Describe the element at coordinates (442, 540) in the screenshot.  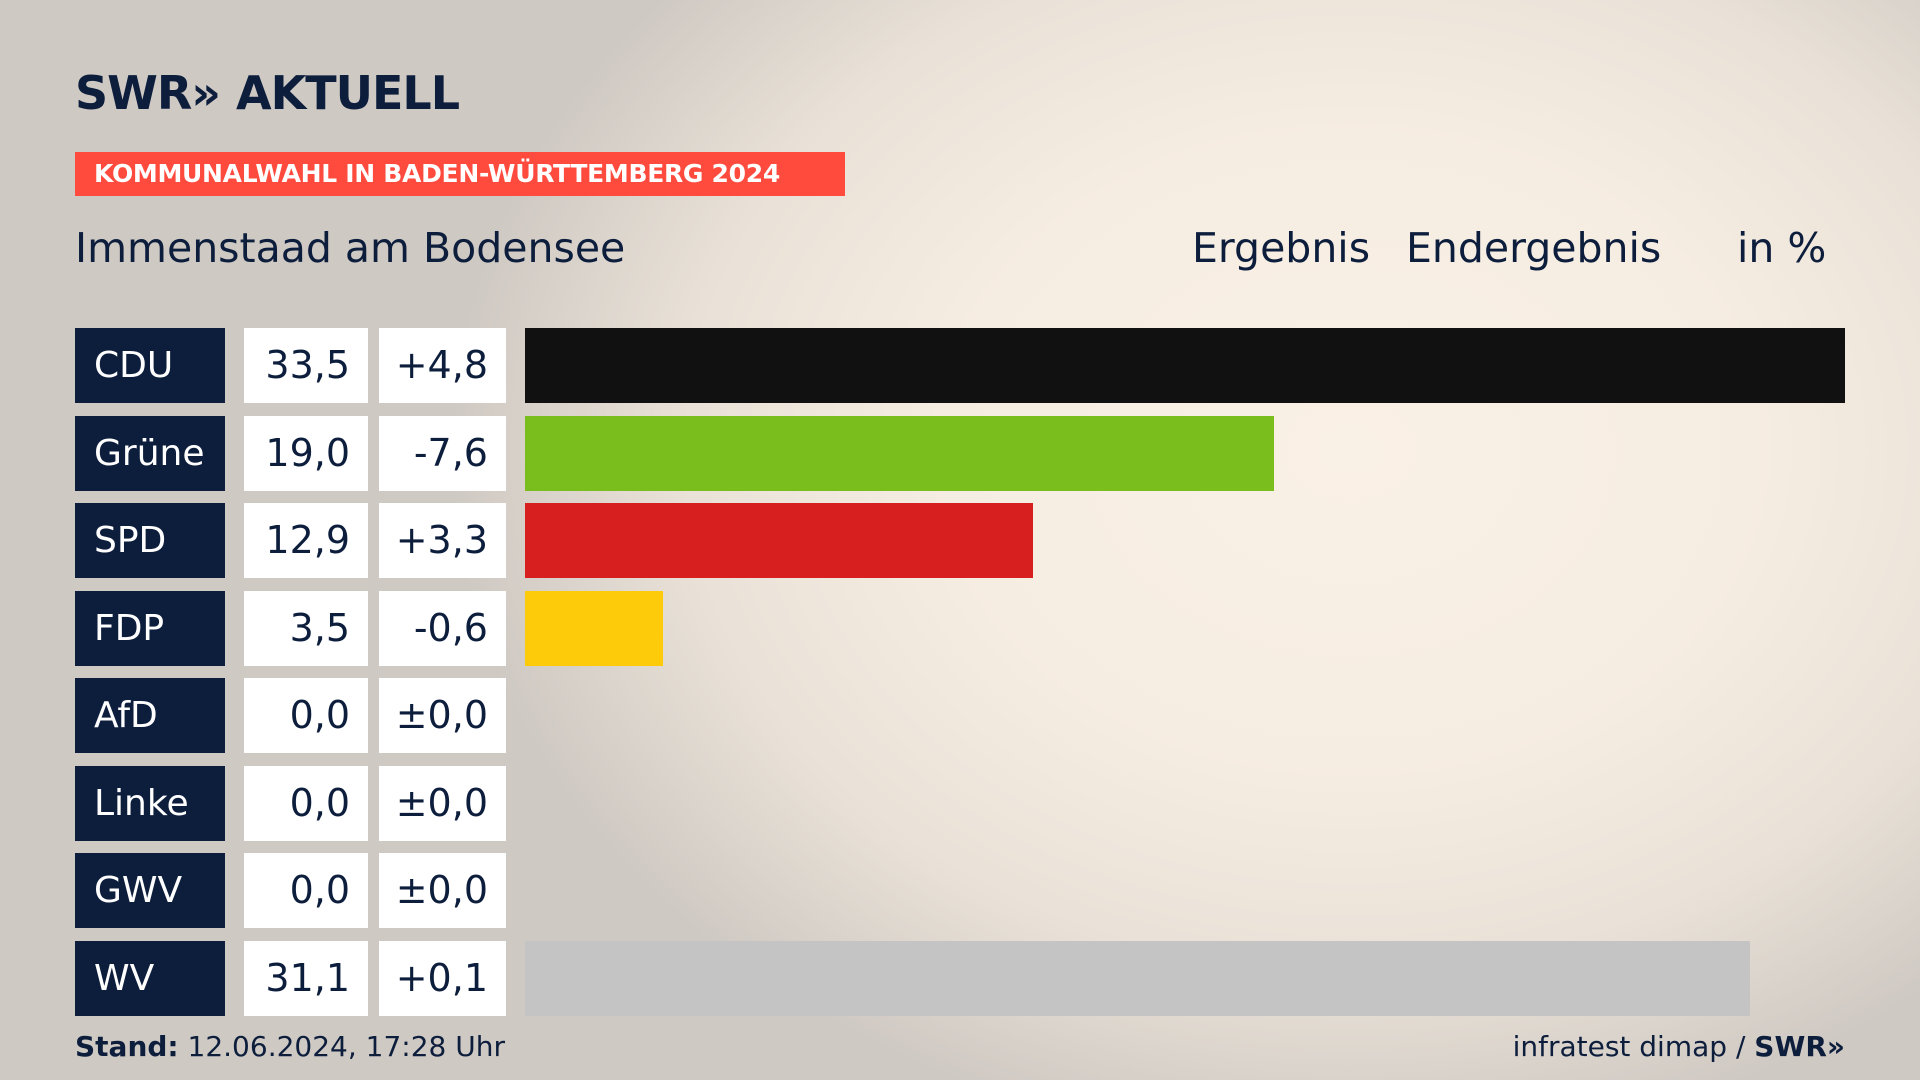
I see `diff-label-spd: +3,3` at that location.